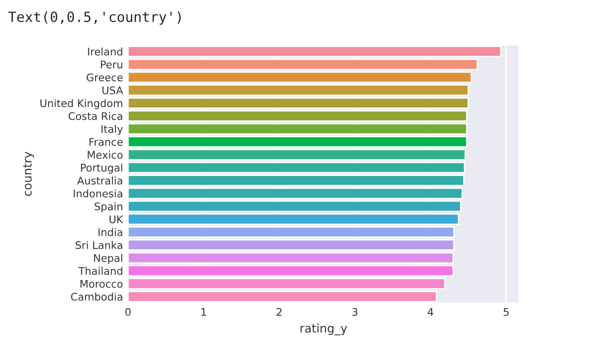 This screenshot has width=593, height=357. I want to click on y-tick-label: UK, so click(117, 220).